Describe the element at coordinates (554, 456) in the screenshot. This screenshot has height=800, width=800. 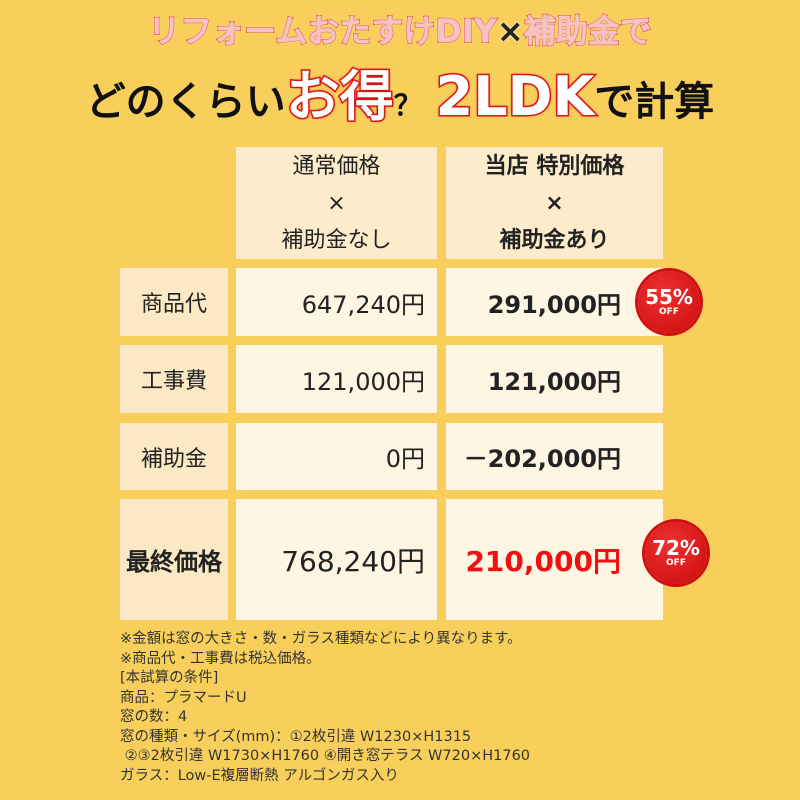
I see `special-price: －202,000円` at that location.